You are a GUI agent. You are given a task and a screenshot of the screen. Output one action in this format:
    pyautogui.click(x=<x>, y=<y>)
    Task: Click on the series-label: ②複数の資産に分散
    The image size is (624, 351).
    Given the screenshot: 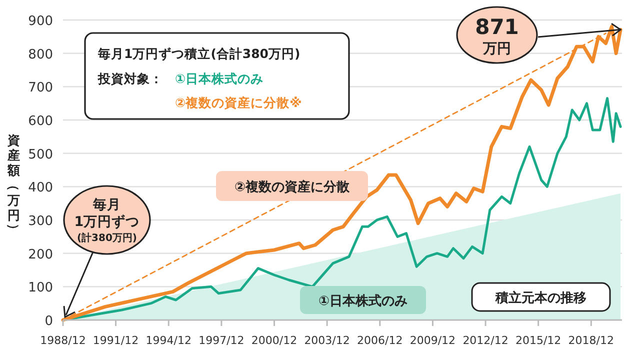 What is the action you would take?
    pyautogui.click(x=292, y=187)
    